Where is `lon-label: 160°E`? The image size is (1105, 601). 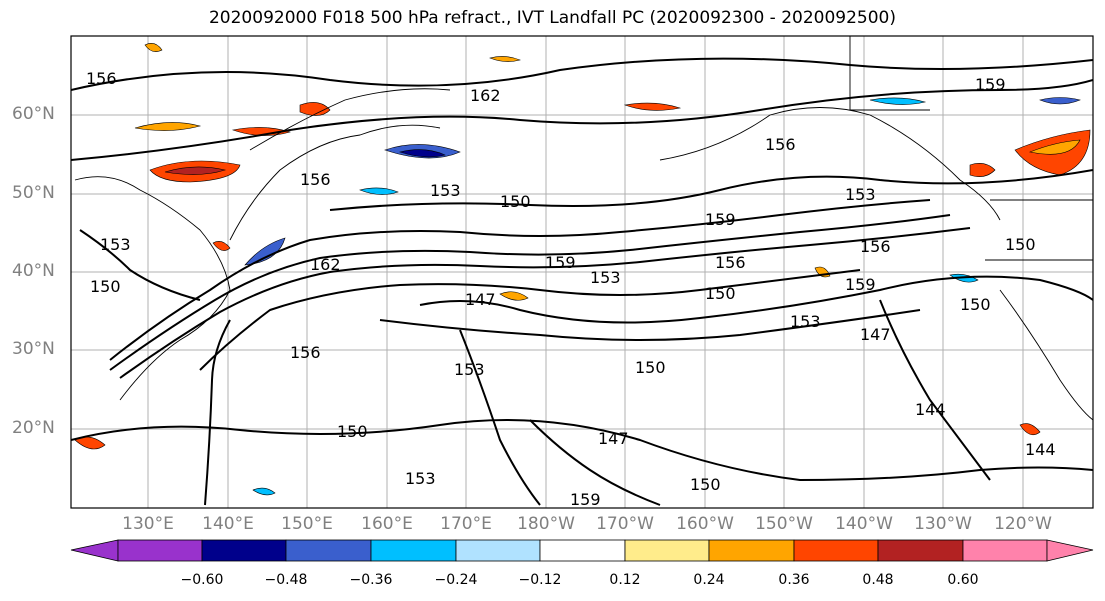
lon-label: 160°E is located at coordinates (387, 524).